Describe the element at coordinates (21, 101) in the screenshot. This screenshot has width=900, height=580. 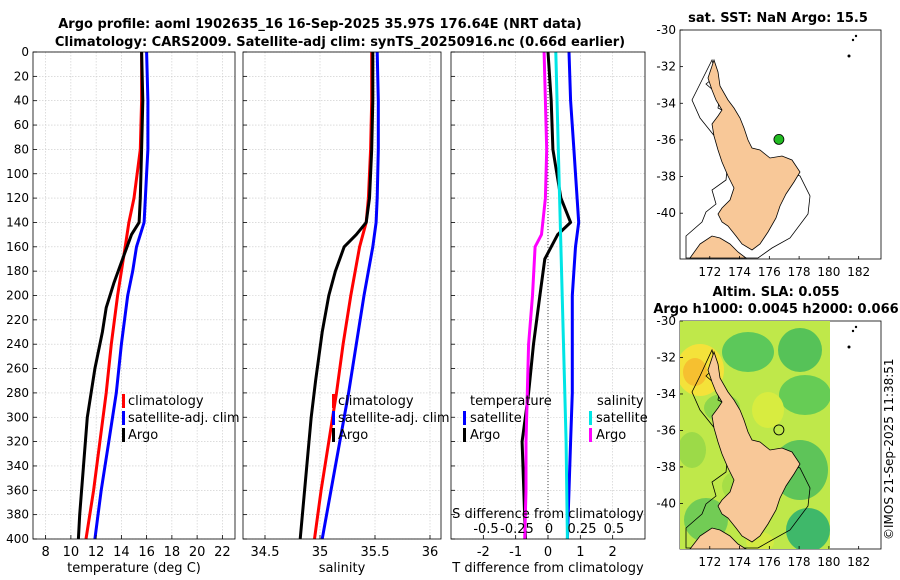
I see `y-tick-label: 40` at that location.